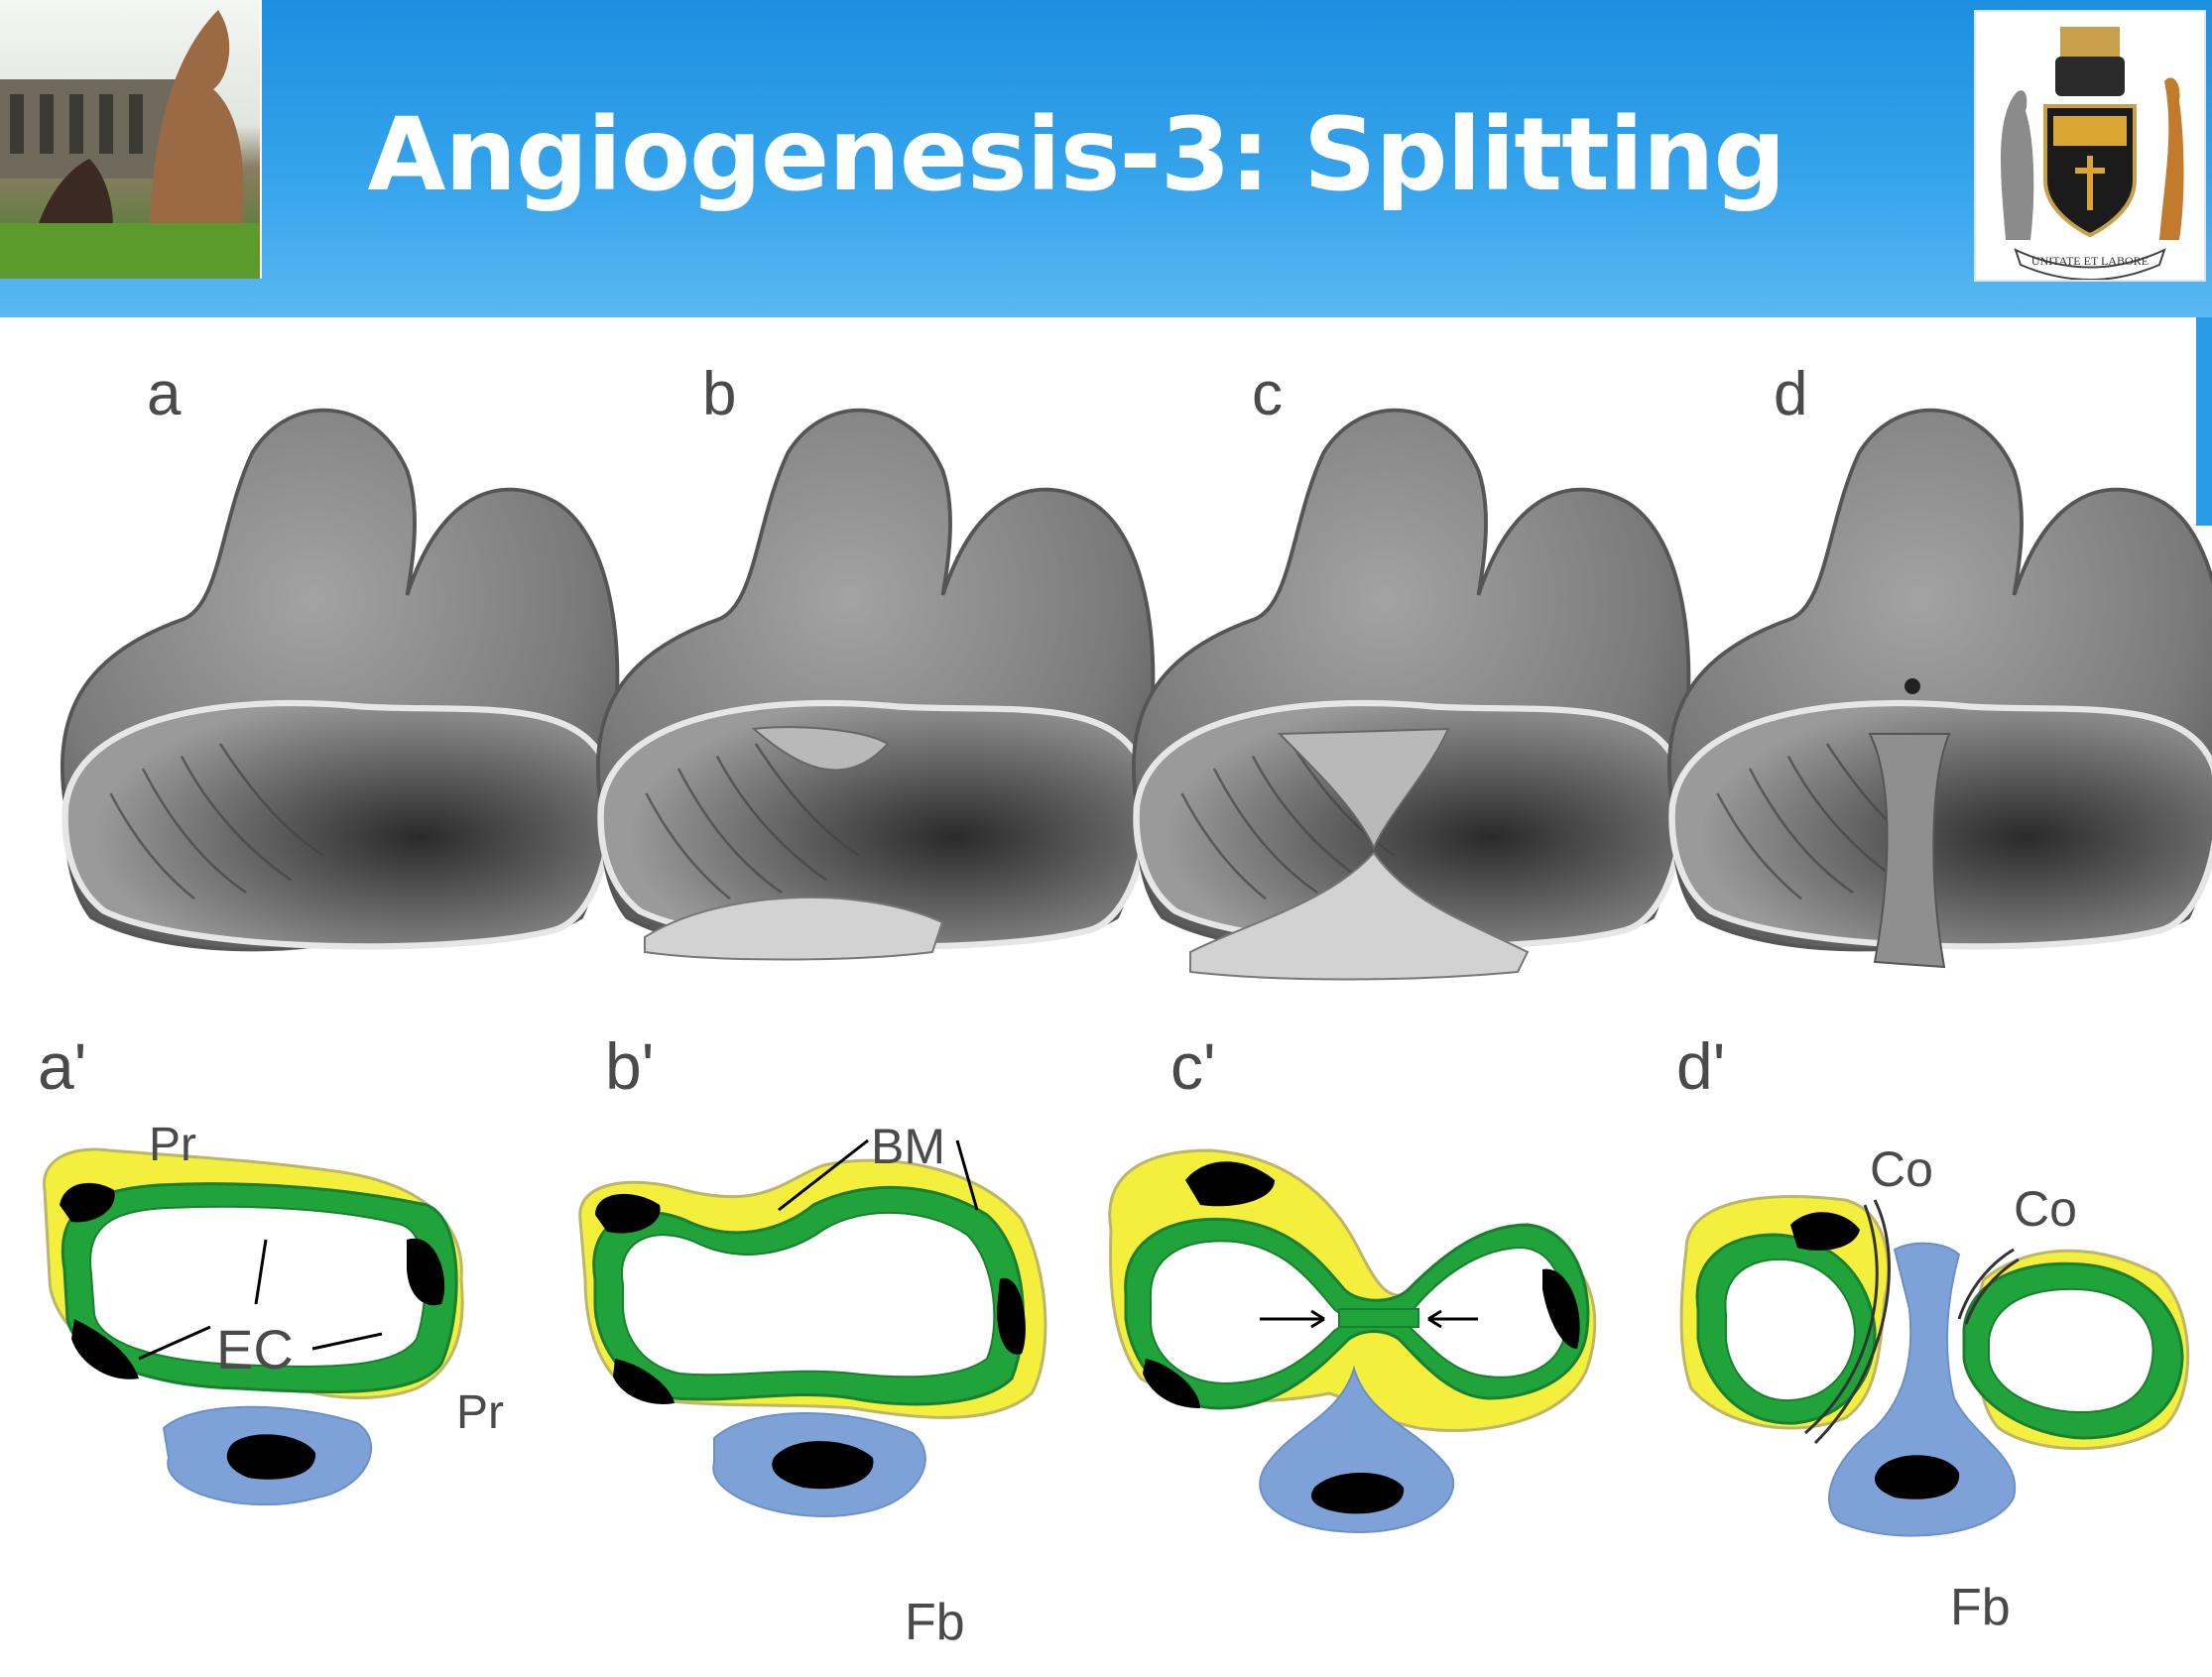  I want to click on panel-label-d: d, so click(1790, 394).